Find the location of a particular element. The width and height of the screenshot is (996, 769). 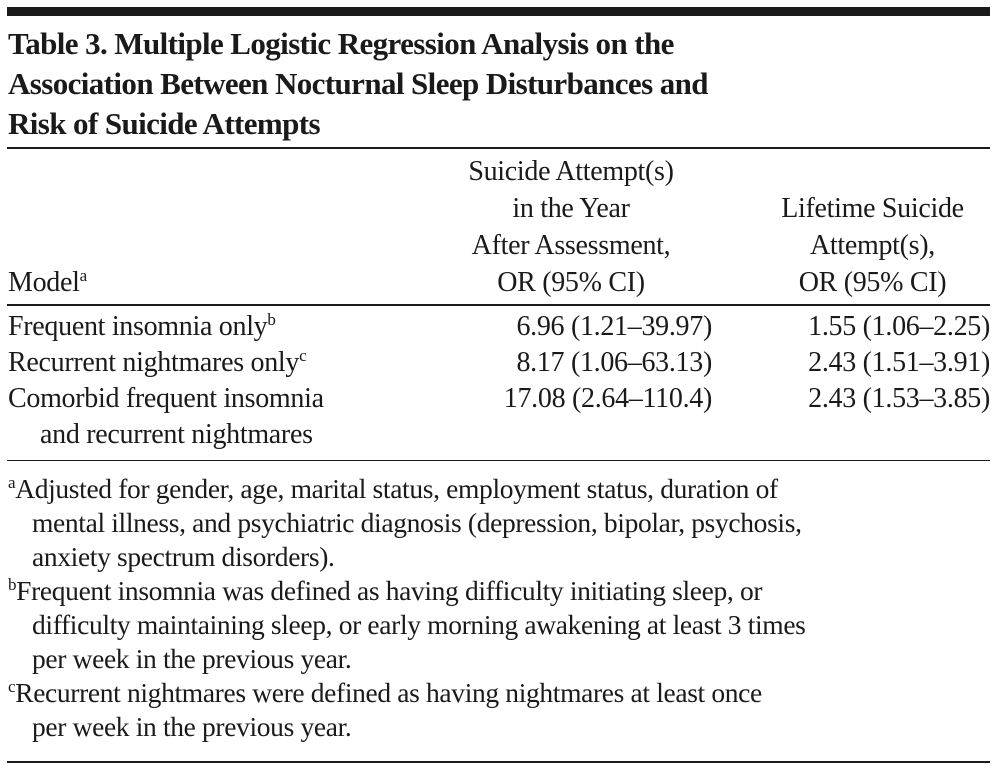

col3-header-line: OR (95% CI) is located at coordinates (872, 282).